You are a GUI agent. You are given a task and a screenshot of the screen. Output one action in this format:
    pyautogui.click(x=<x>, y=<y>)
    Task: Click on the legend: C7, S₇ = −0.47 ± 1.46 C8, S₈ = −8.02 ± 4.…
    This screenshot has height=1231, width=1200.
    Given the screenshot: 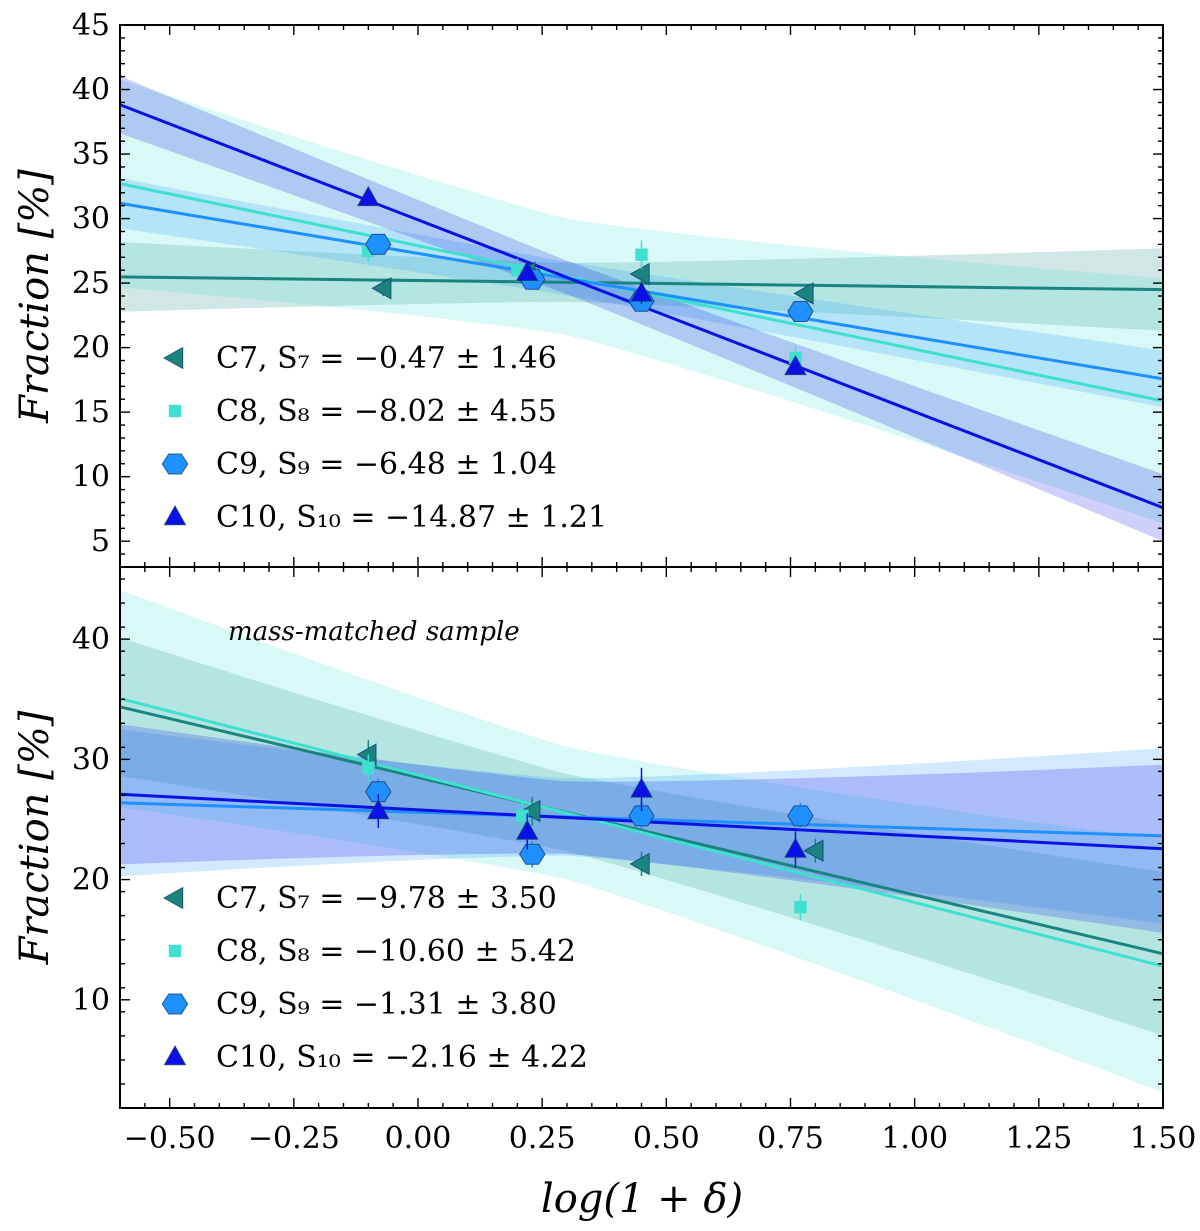 What is the action you would take?
    pyautogui.click(x=384, y=438)
    